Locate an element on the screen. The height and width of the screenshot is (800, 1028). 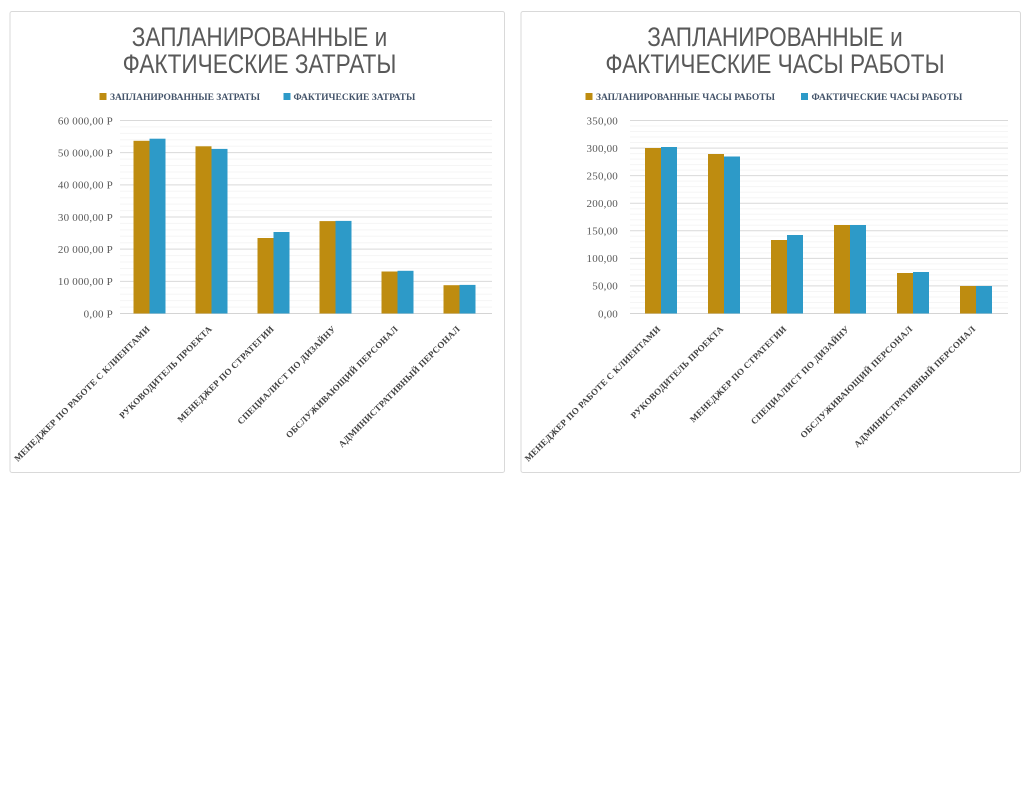
svg-text: 100,00 is located at coordinates (603, 259).